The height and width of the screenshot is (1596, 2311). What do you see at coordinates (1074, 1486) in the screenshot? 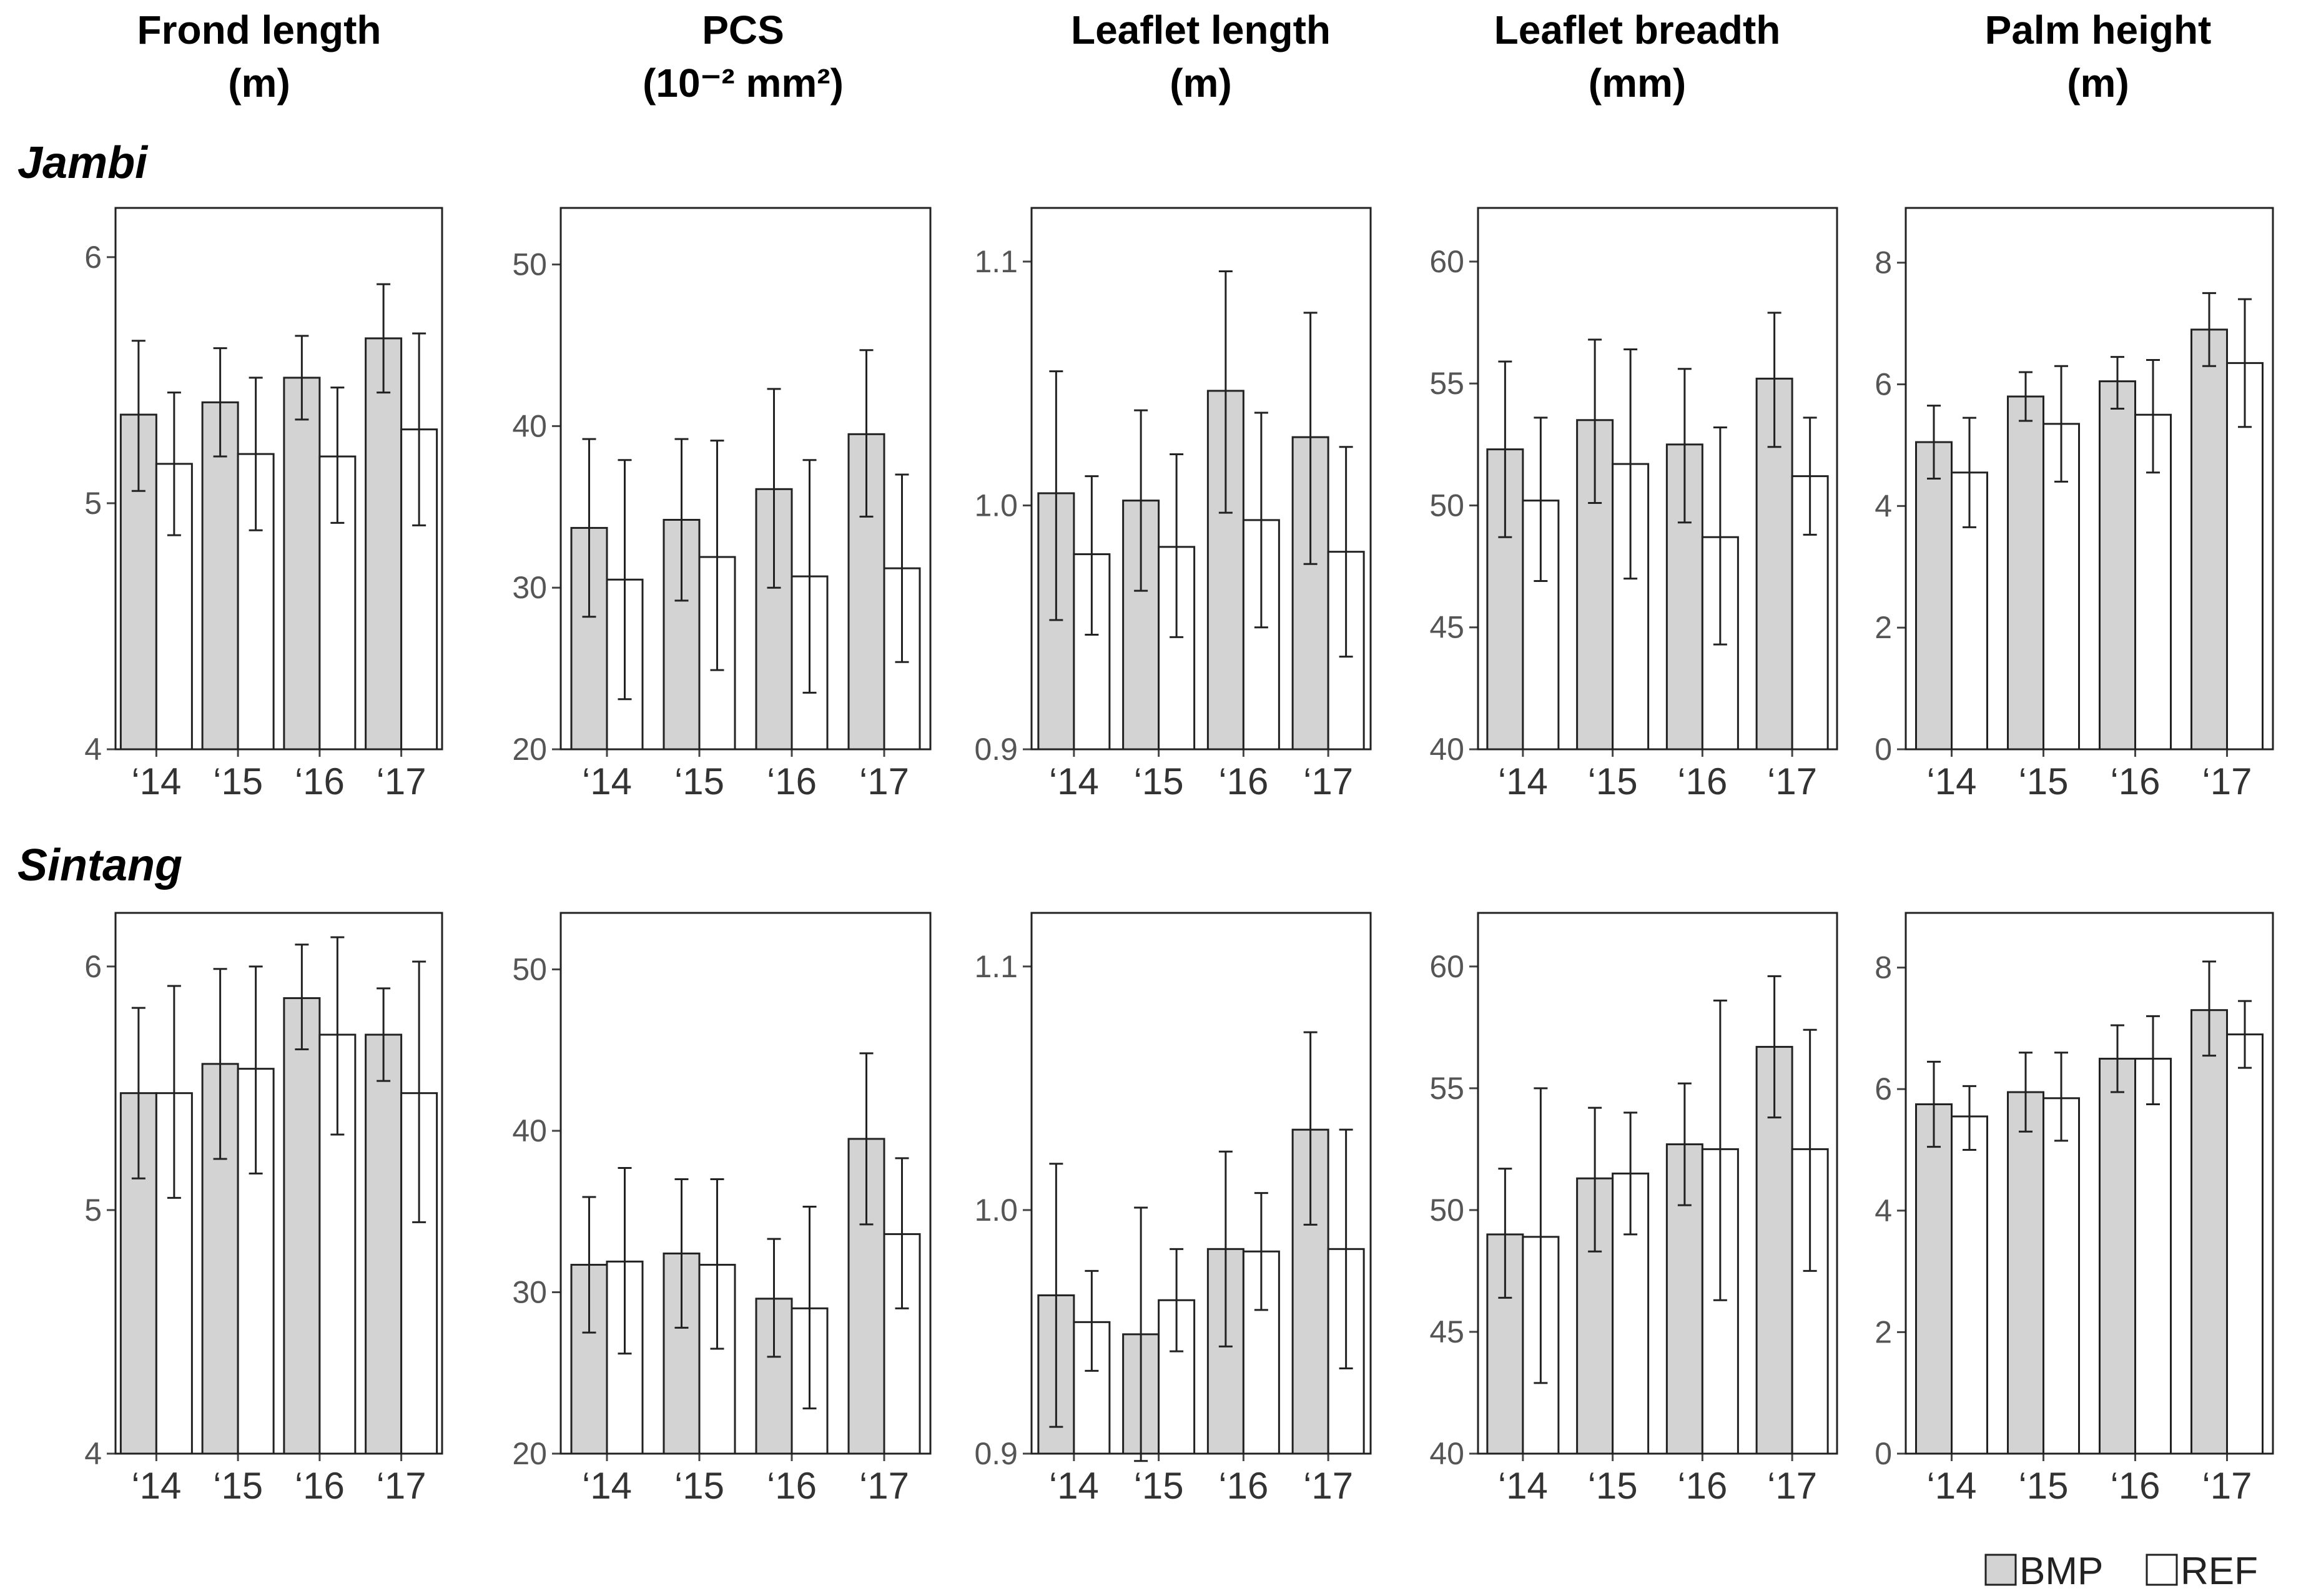
I see `sintang-leaflet-length-xtick-label: ‘14` at bounding box center [1074, 1486].